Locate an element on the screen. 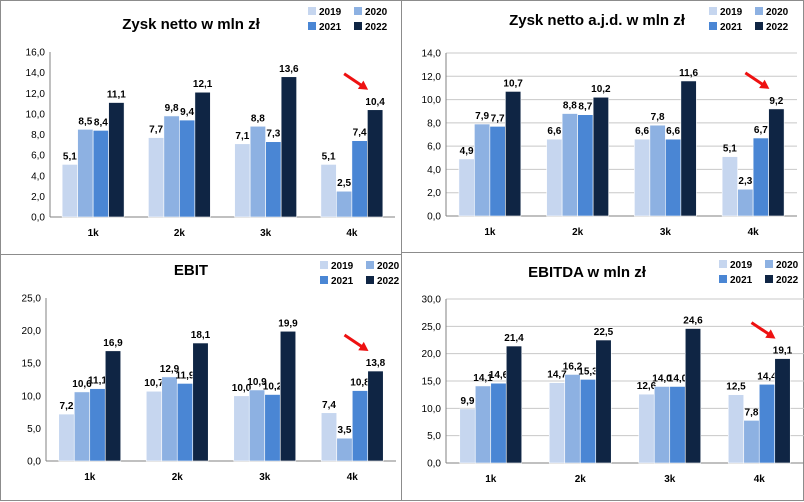 Image resolution: width=804 pixels, height=502 pixels. bar-2021-2k is located at coordinates (187, 168).